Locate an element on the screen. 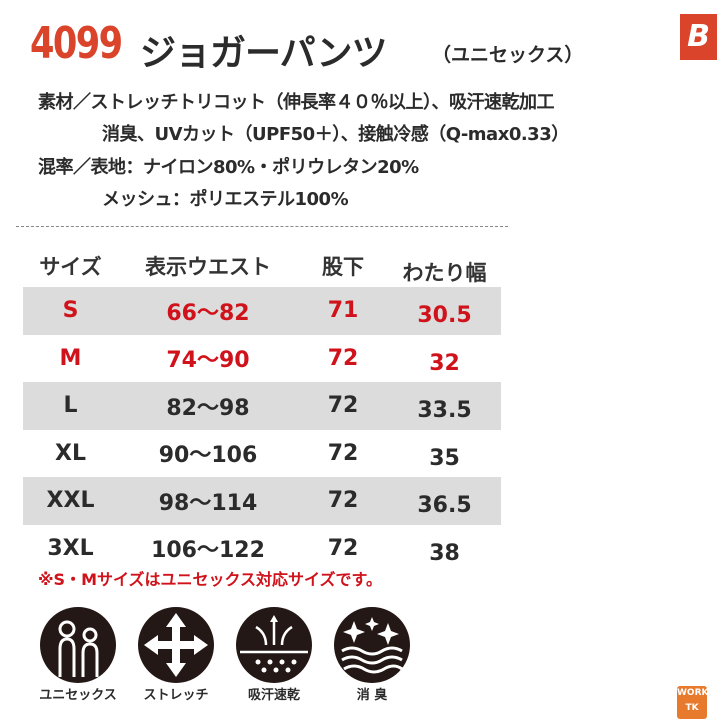 Image resolution: width=721 pixels, height=721 pixels. divider is located at coordinates (262, 226).